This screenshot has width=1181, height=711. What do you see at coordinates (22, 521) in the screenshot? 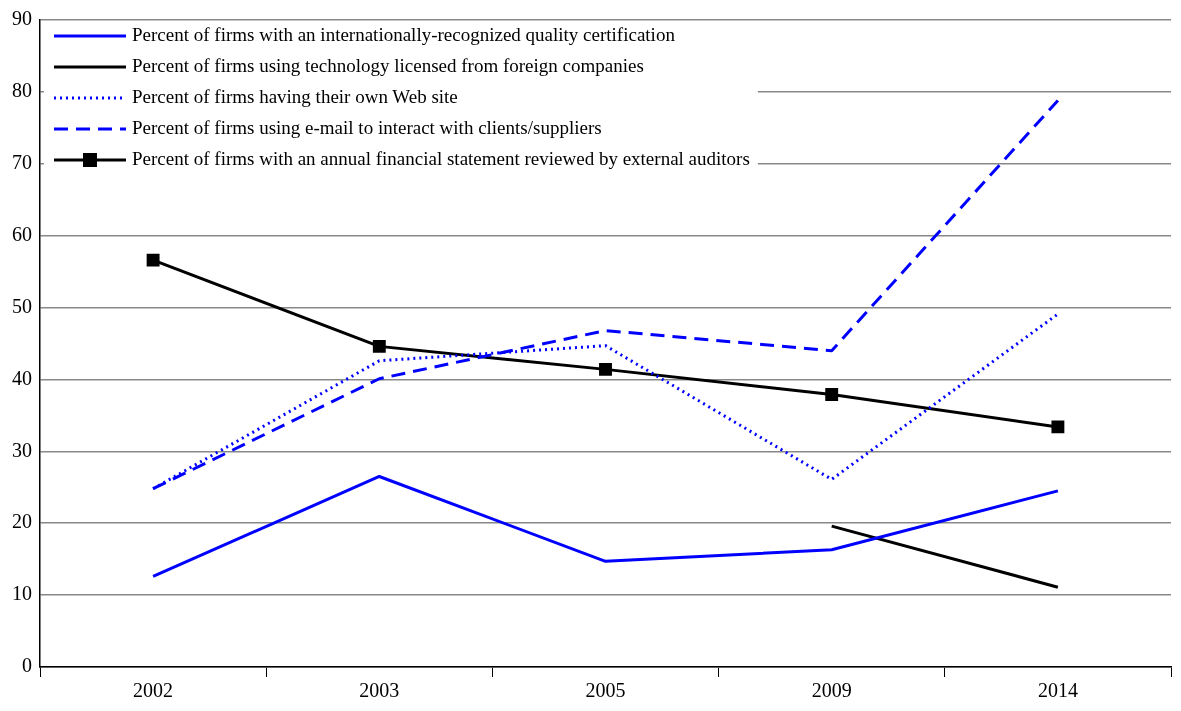
I see `y-tick-label: 20` at bounding box center [22, 521].